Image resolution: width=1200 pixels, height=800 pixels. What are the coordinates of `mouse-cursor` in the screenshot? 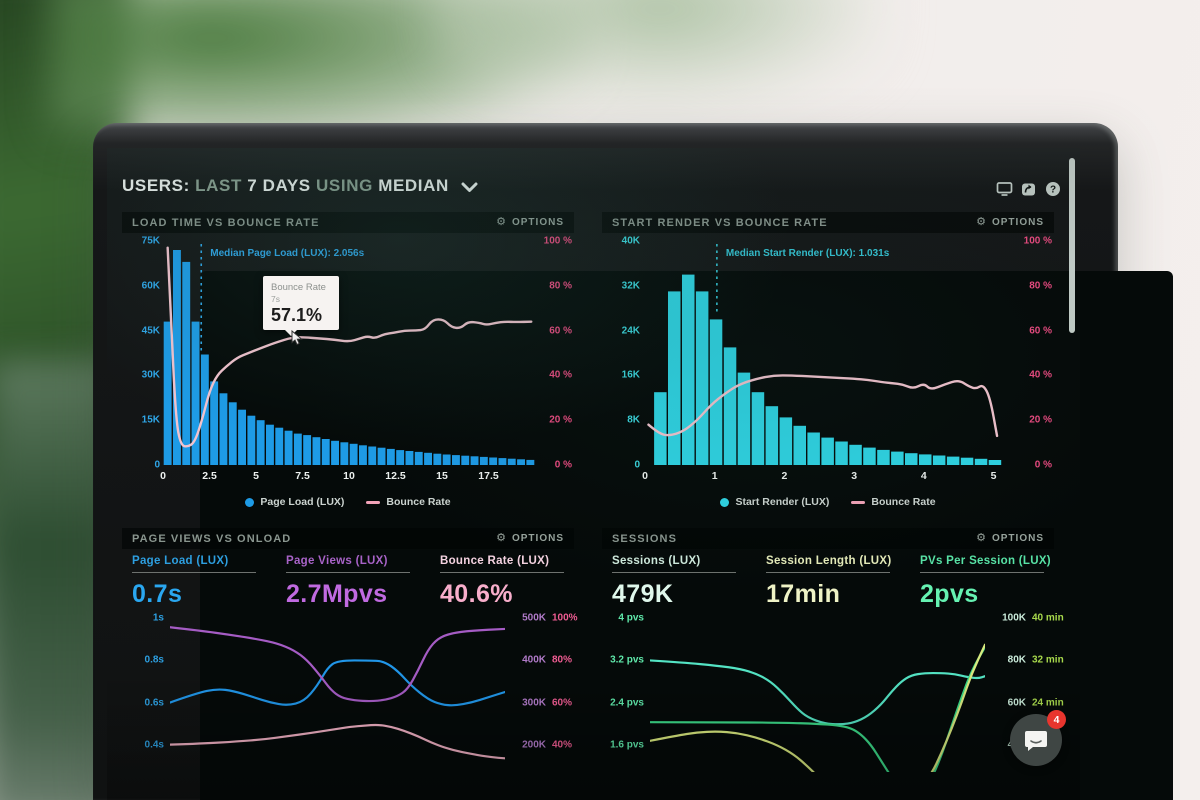 It's located at (297, 338).